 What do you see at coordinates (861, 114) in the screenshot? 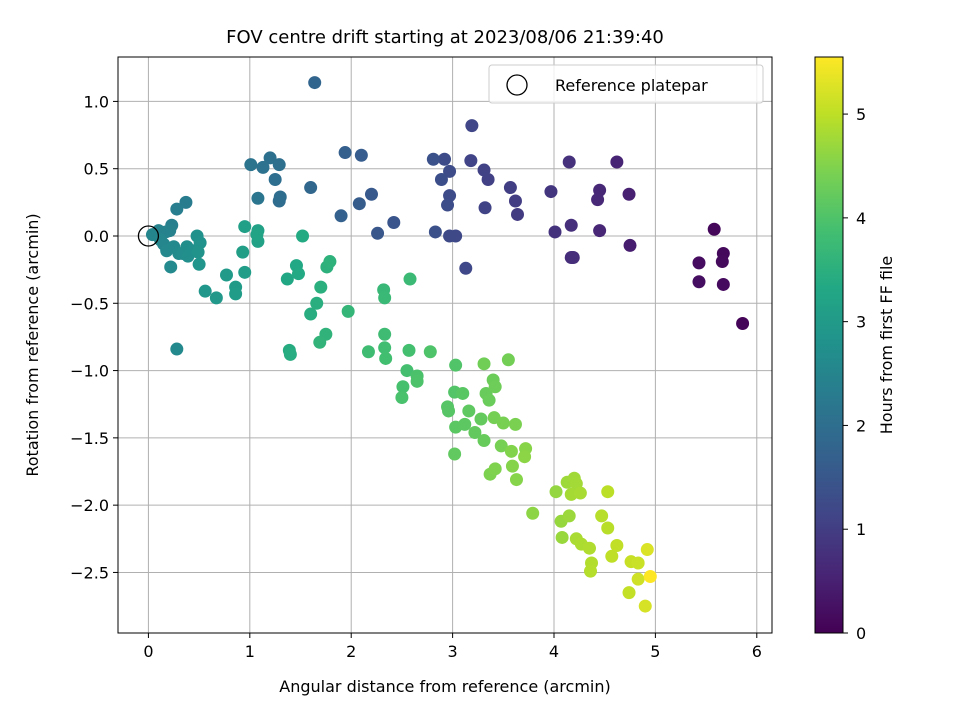
I see `colorbar-tick-label: 5` at bounding box center [861, 114].